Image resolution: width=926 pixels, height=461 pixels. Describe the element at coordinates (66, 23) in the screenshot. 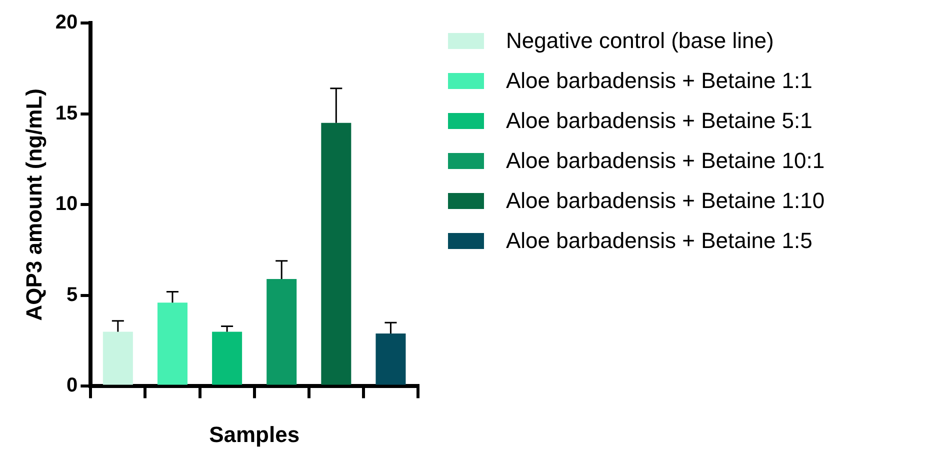

I see `y-tick-label: 20` at that location.